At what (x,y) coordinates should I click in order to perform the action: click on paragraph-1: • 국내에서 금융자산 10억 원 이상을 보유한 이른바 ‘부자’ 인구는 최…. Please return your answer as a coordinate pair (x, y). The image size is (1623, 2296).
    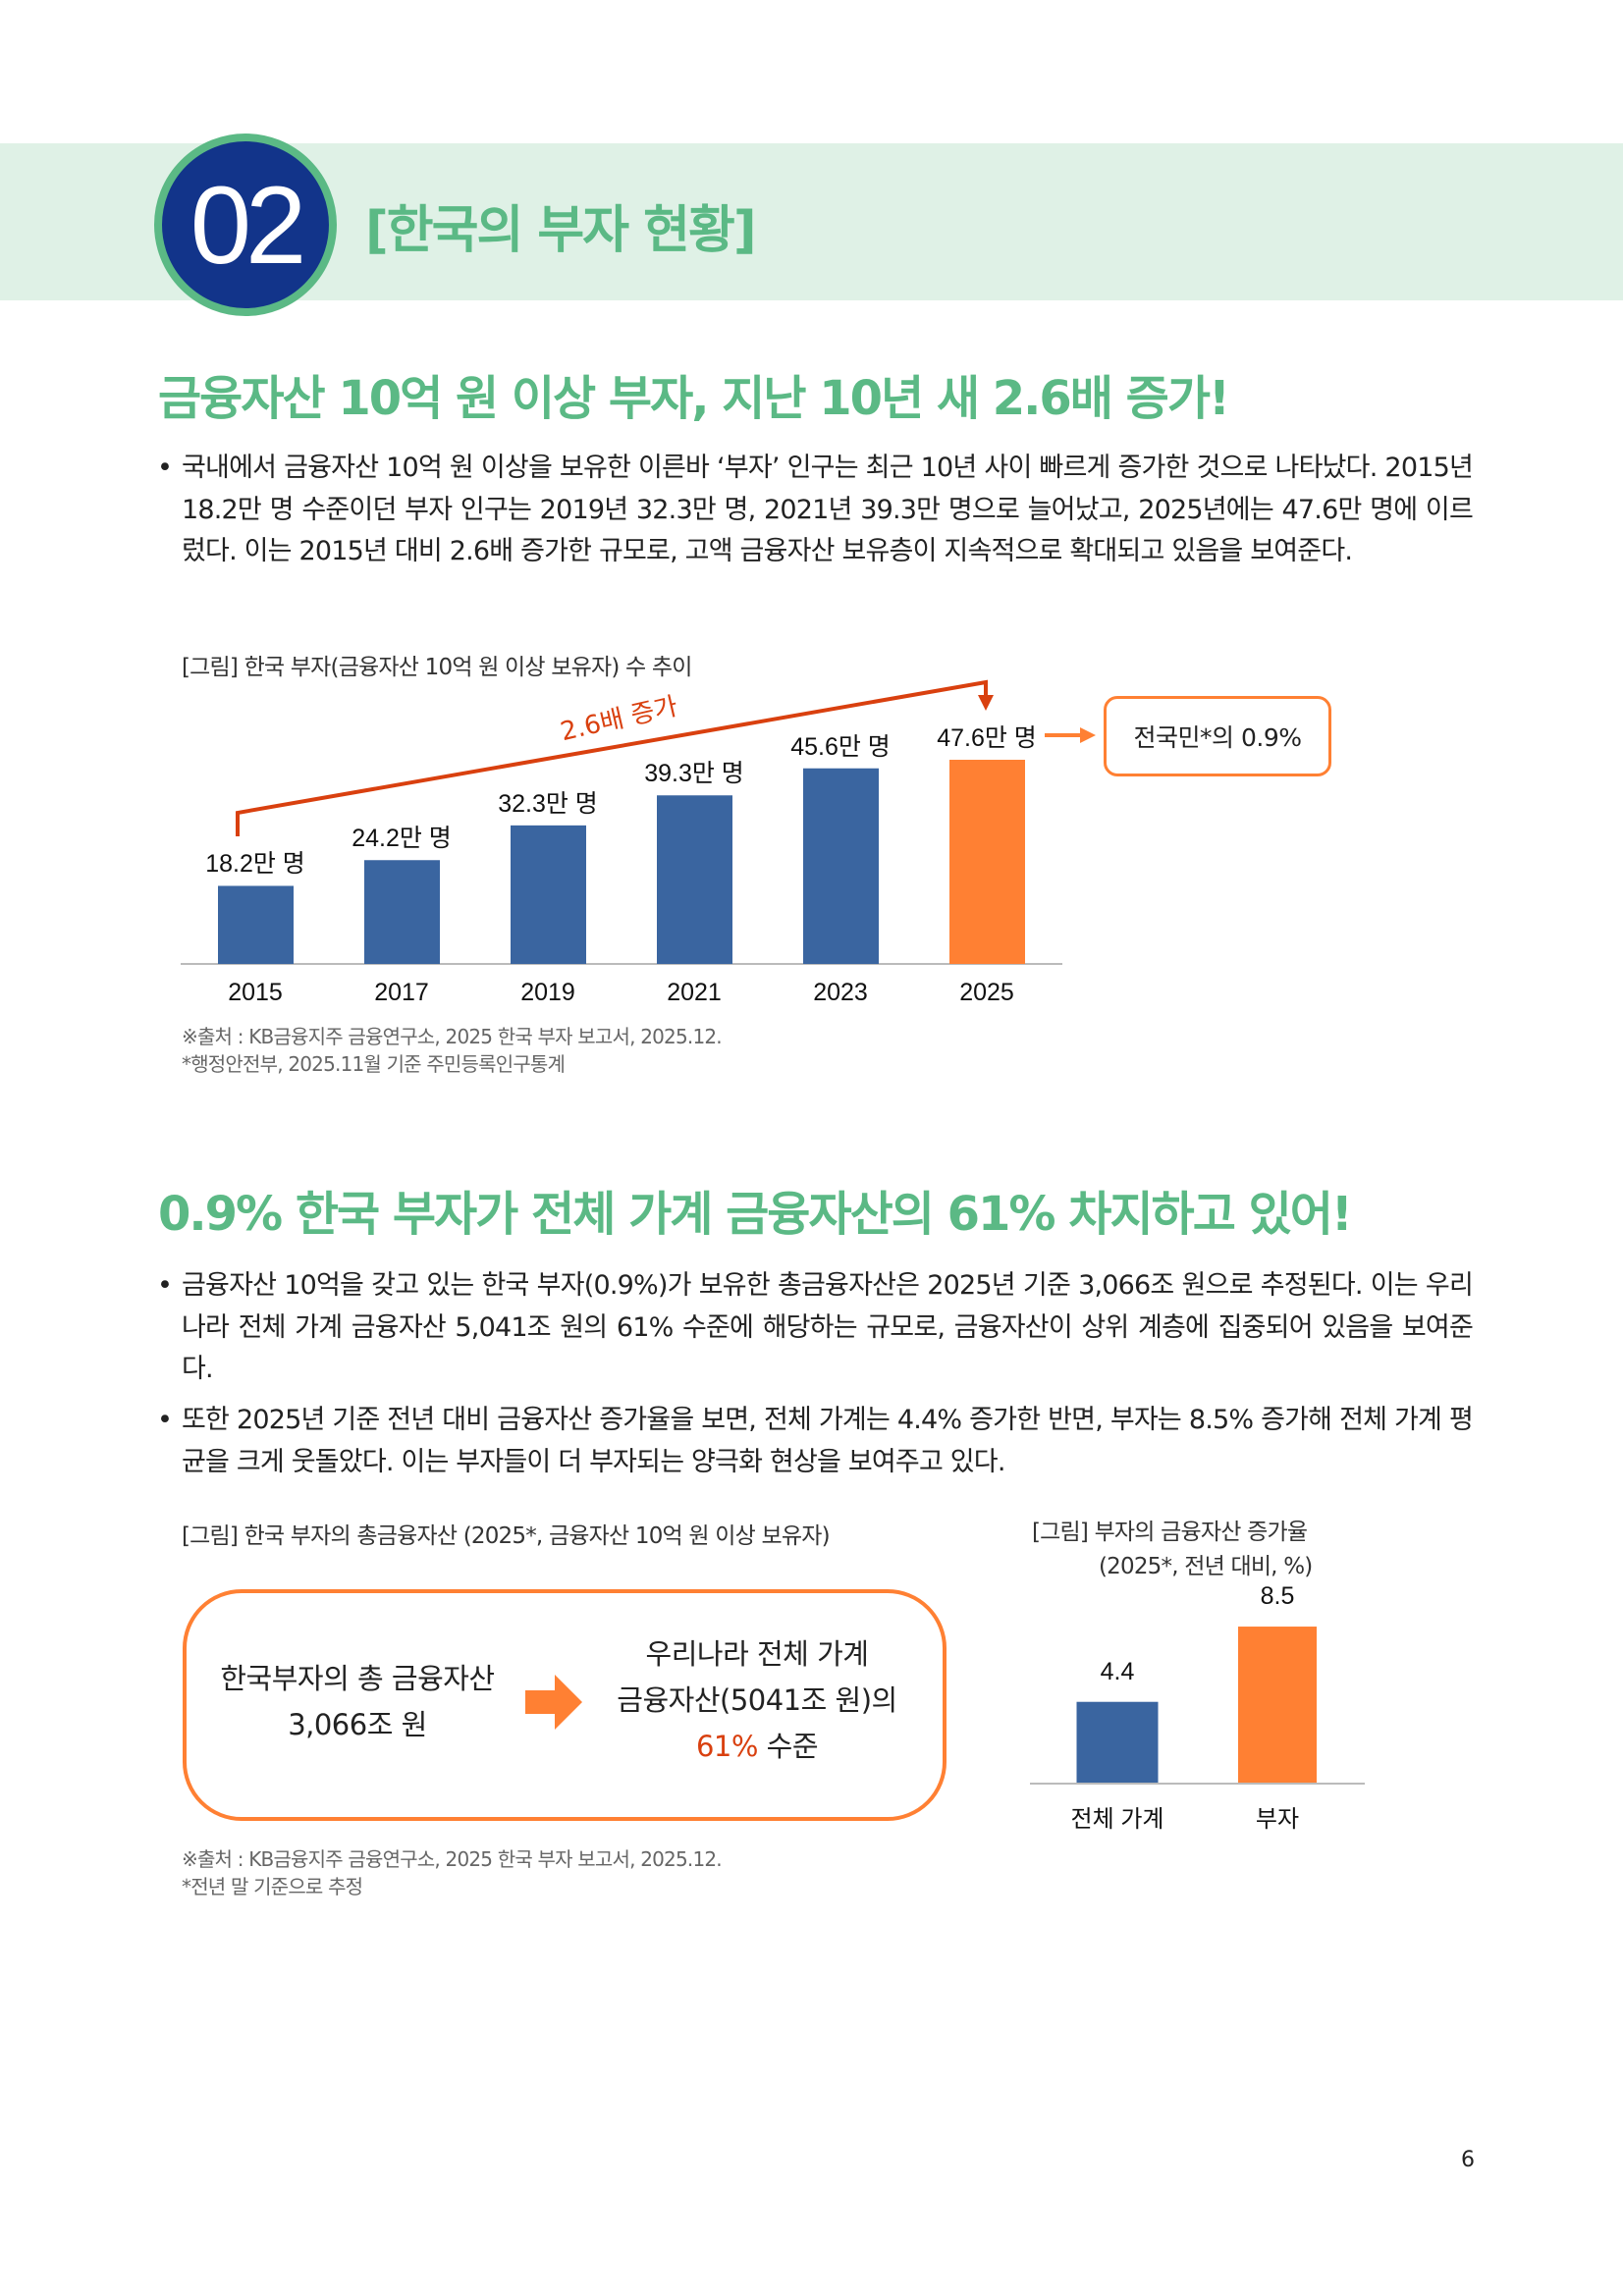
    Looking at the image, I should click on (815, 510).